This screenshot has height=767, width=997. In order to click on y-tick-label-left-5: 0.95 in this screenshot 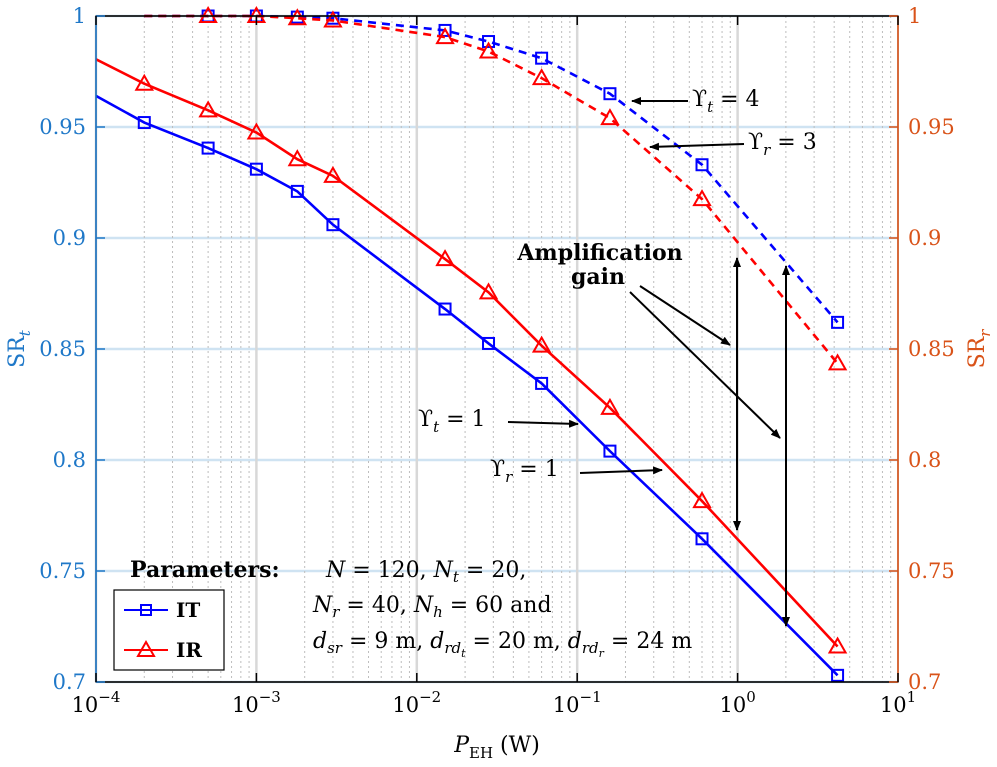, I will do `click(62, 127)`.